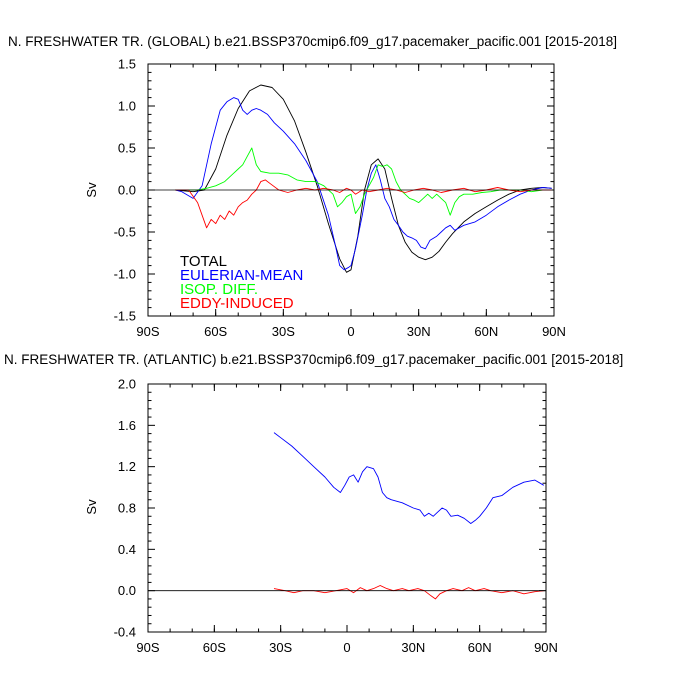  Describe the element at coordinates (147, 647) in the screenshot. I see `atlantic-xtick-label: 90S` at that location.